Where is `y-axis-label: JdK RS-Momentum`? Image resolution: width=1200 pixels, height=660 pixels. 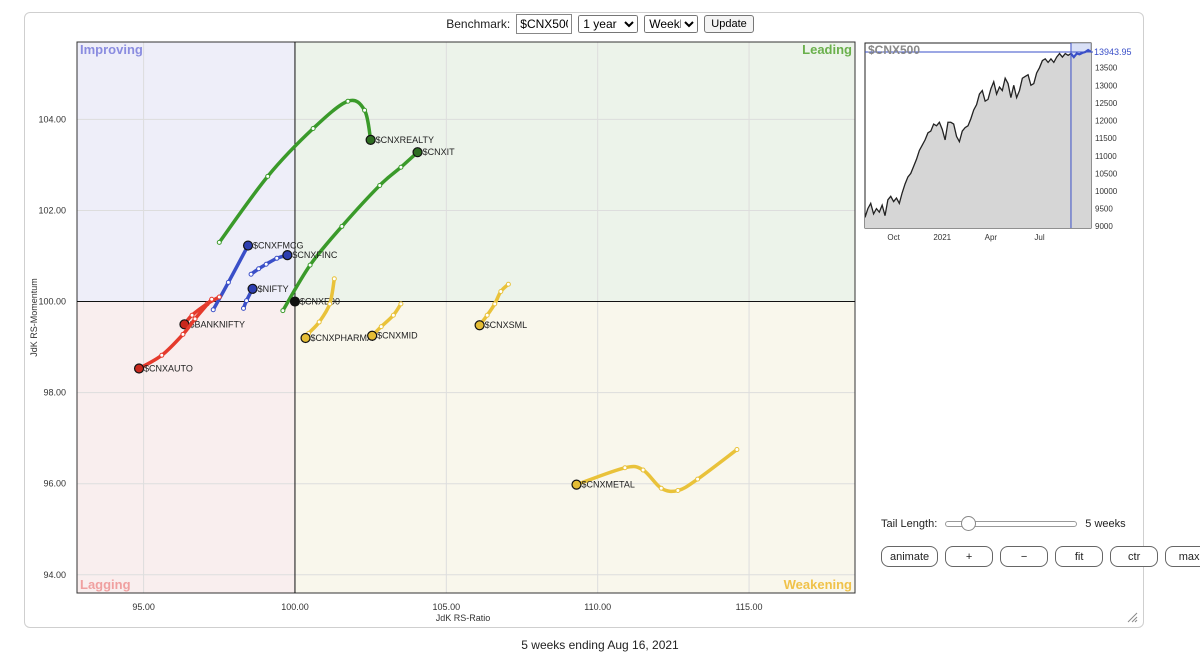 y-axis-label: JdK RS-Momentum is located at coordinates (34, 317).